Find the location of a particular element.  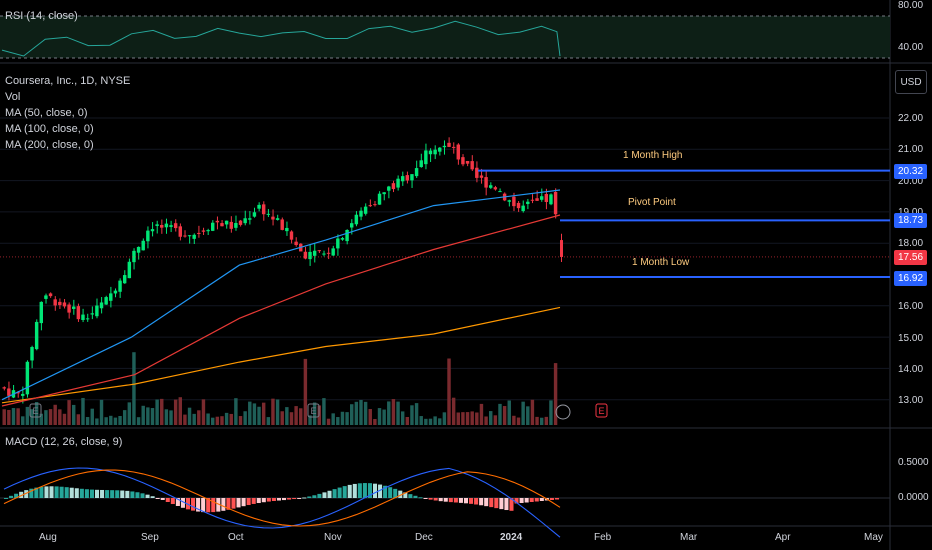

volume-legend: Vol is located at coordinates (13, 97).